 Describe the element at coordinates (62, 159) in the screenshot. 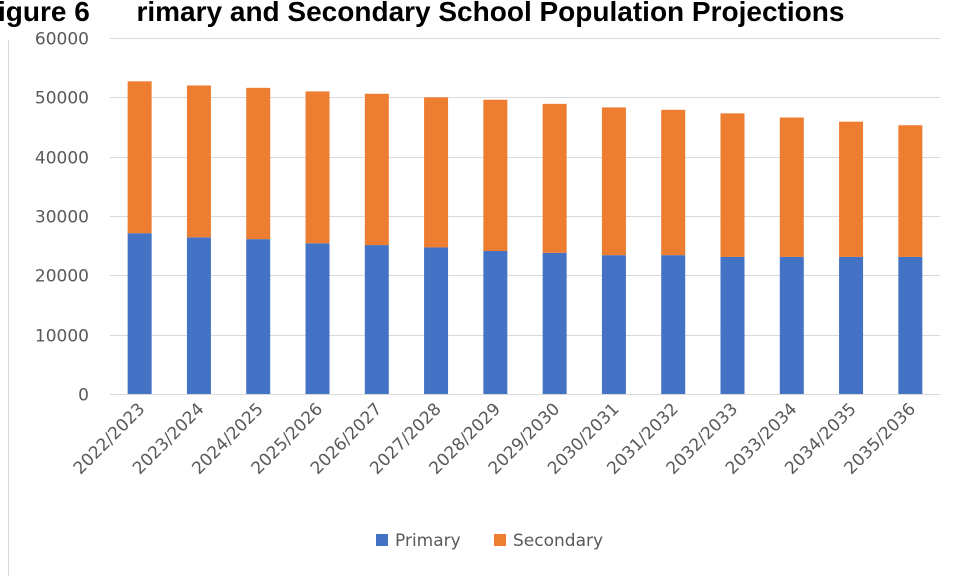

I see `y-tick-label: 40000` at that location.